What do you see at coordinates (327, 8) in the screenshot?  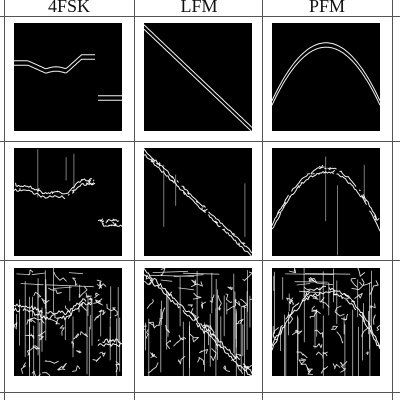 I see `column-header-pfm: PFM` at bounding box center [327, 8].